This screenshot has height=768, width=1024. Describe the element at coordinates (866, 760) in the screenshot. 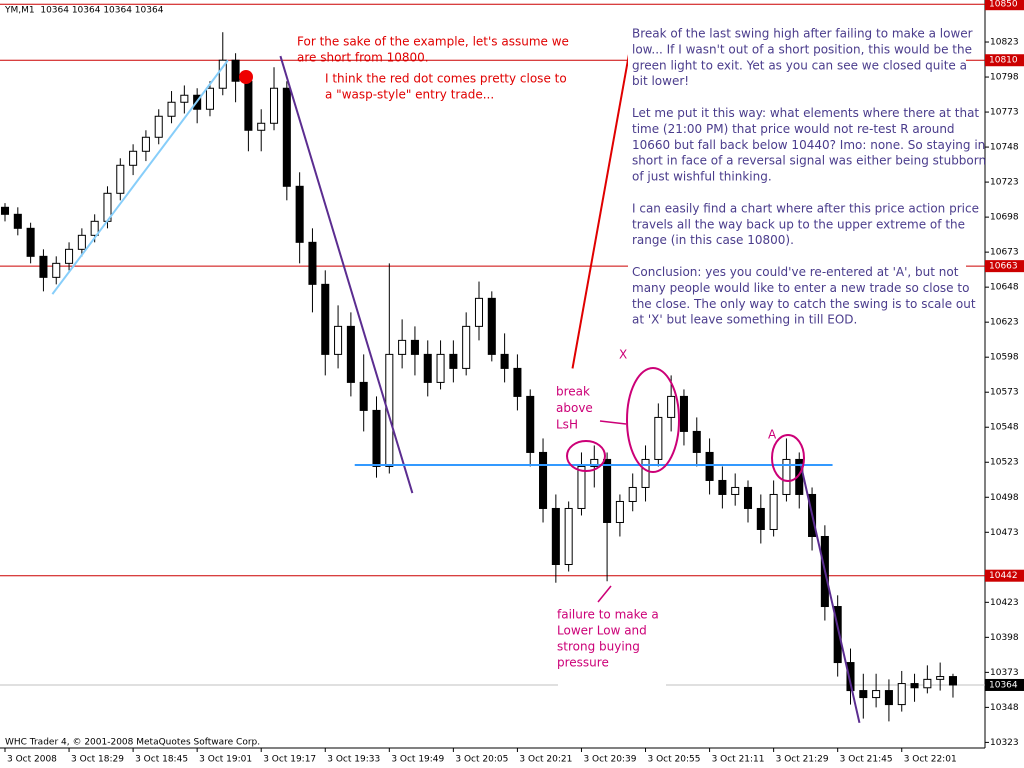

I see `x-tick-label: 3 Oct 21:45` at that location.